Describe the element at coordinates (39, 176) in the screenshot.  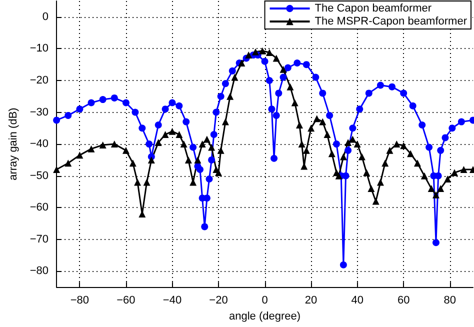
I see `y-tick-label: −50` at that location.